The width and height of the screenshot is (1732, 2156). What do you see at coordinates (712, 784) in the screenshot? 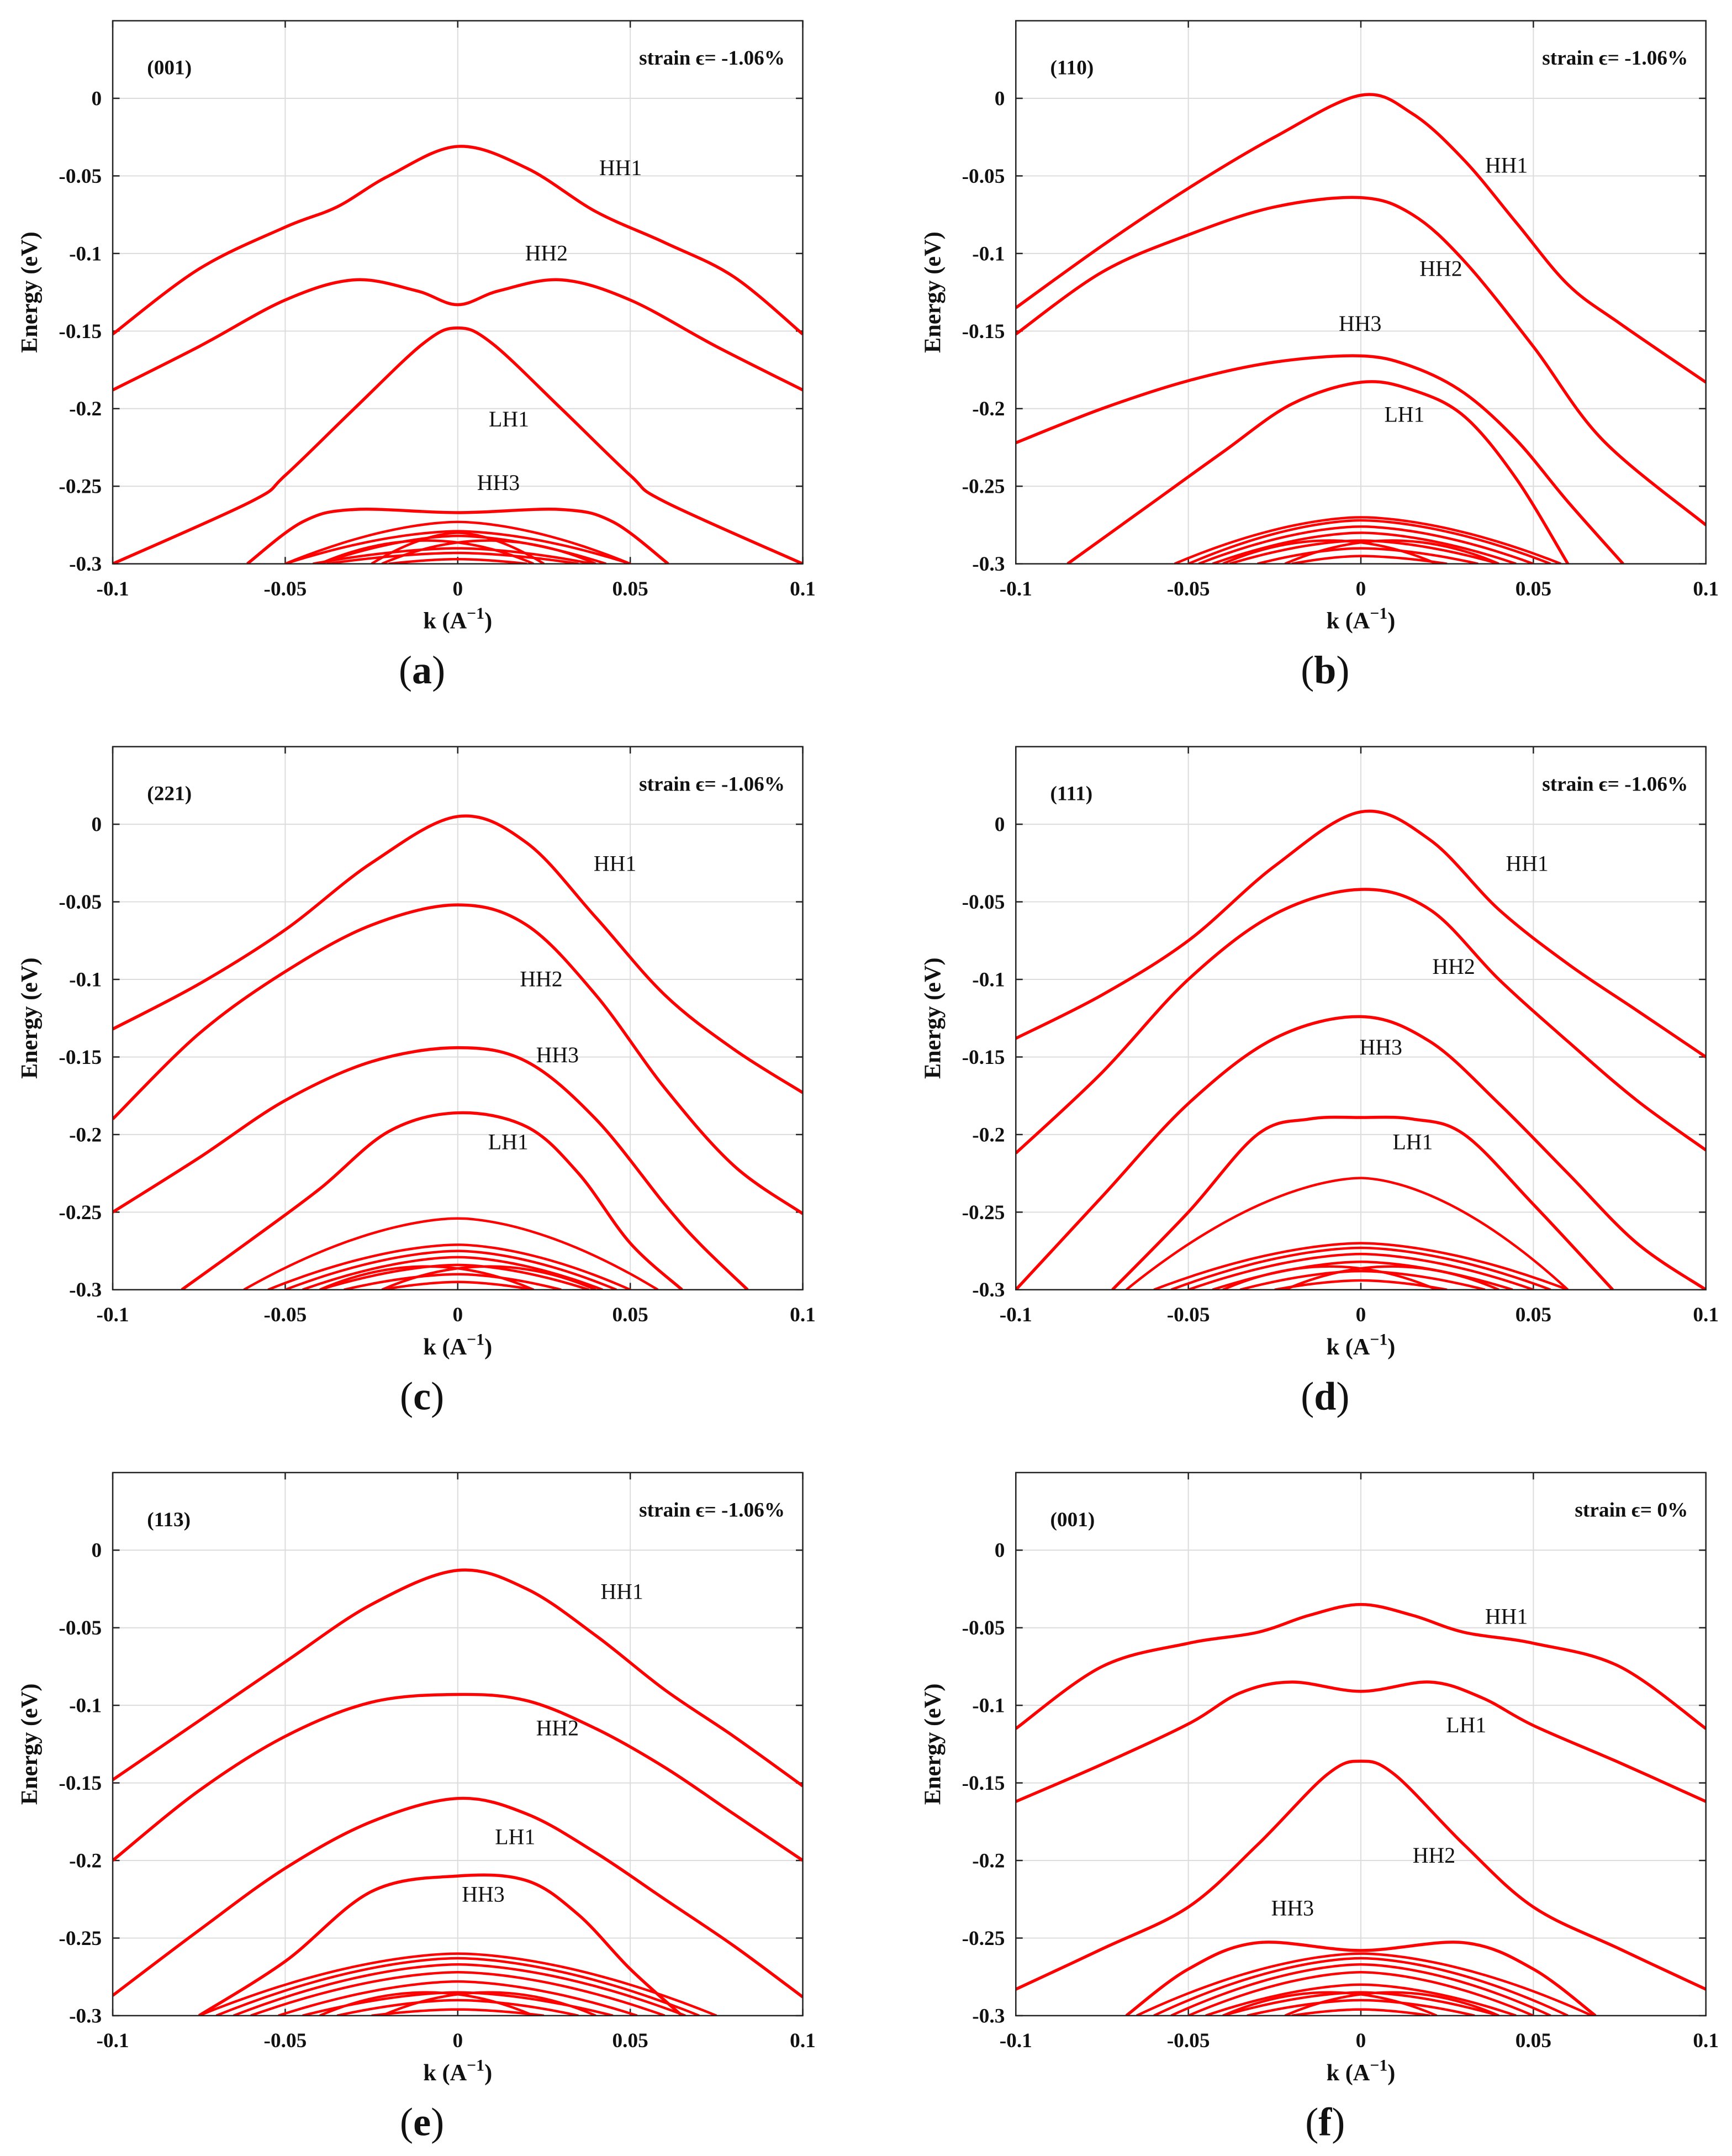
I see `strain-label: strain ϵ= -1.06%` at bounding box center [712, 784].